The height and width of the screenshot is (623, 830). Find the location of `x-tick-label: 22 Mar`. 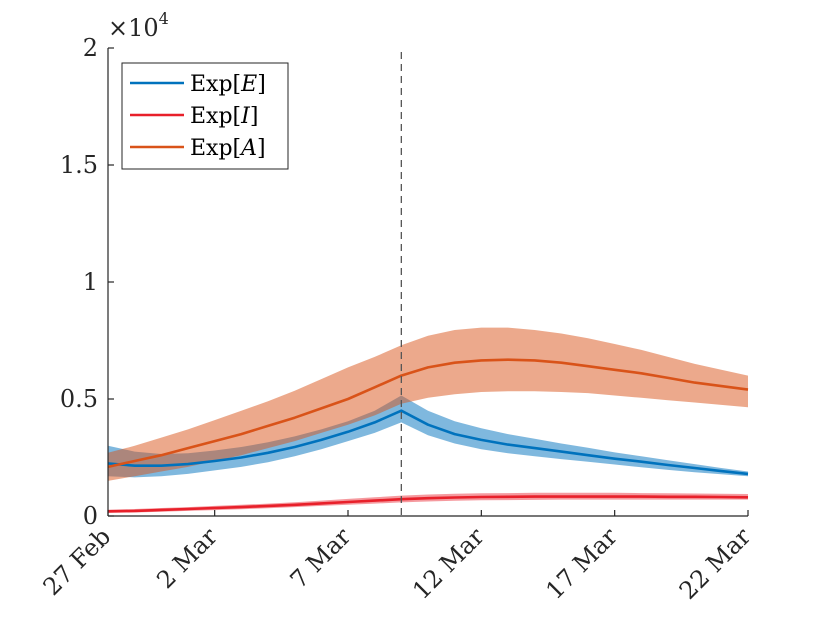

x-tick-label: 22 Mar is located at coordinates (715, 563).